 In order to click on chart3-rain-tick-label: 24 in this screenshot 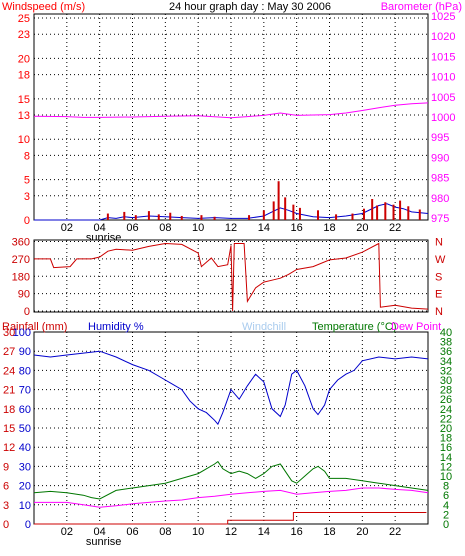, I will do `click(9, 371)`.